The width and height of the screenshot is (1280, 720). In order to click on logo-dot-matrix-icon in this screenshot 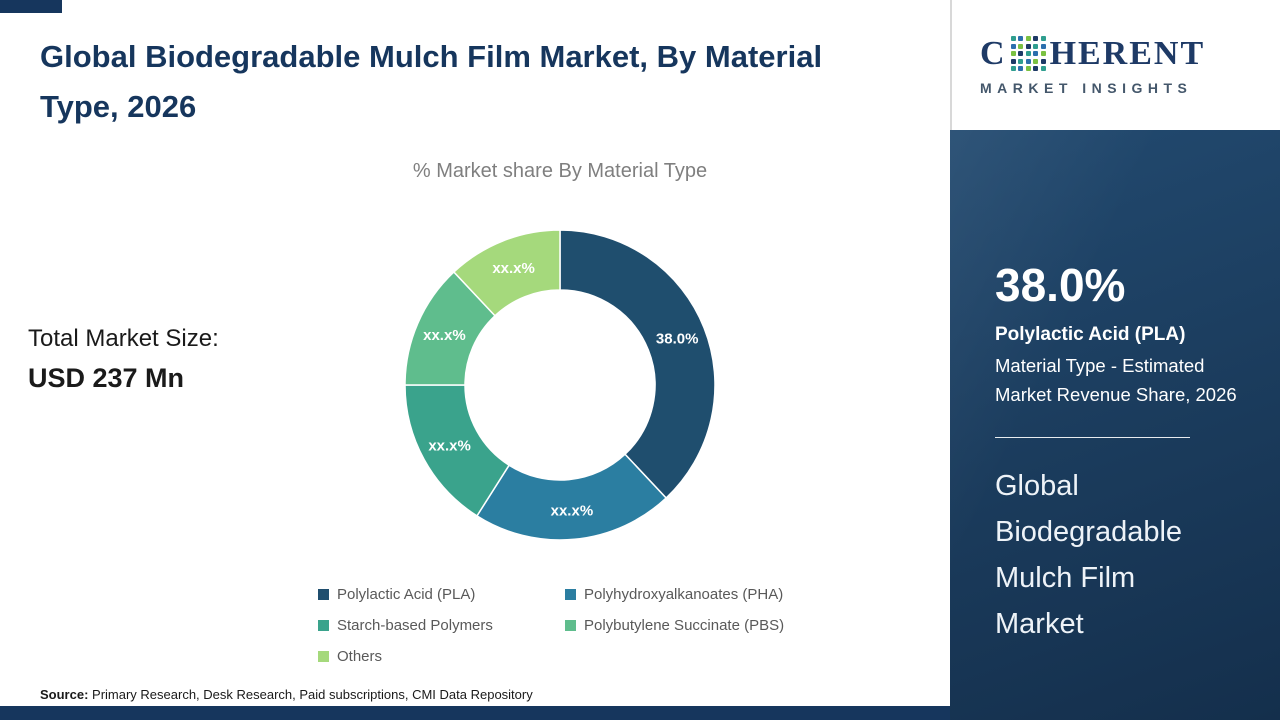, I will do `click(1028, 53)`.